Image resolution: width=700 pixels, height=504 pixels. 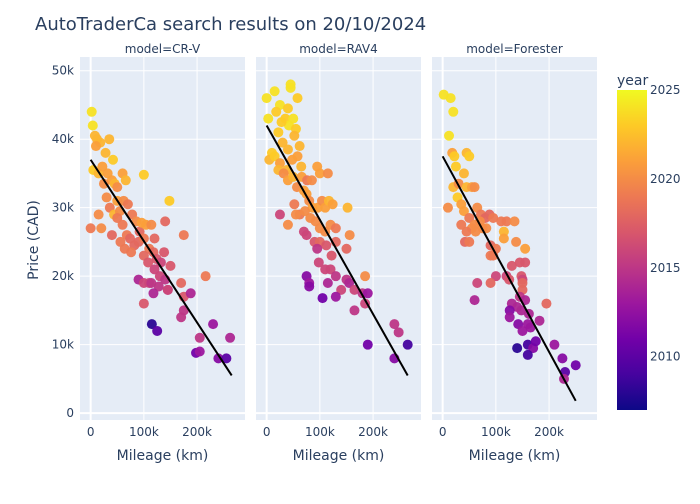 What do you see at coordinates (63, 71) in the screenshot?
I see `y-tick-label: 50k` at bounding box center [63, 71].